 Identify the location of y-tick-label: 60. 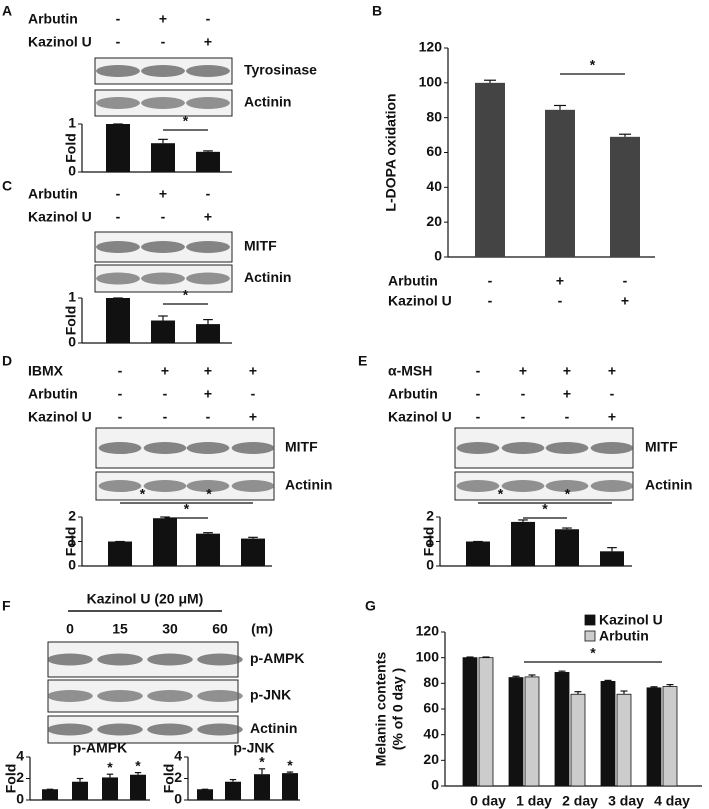
(434, 151).